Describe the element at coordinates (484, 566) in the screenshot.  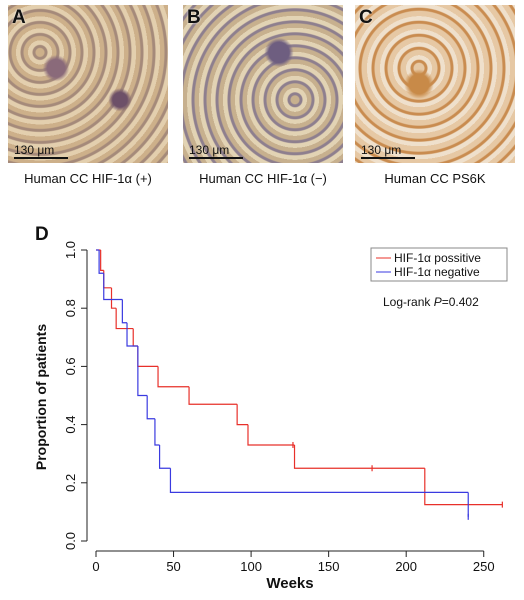
I see `x-tick-label: 250` at that location.